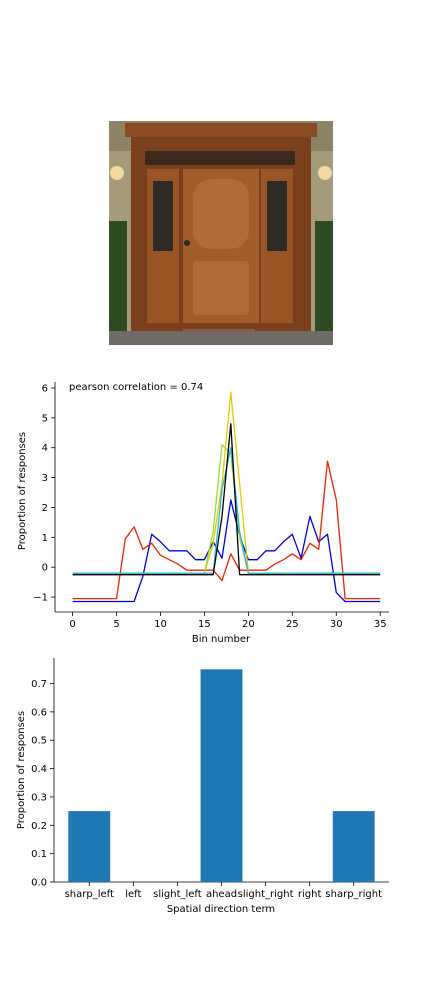 Image resolution: width=432 pixels, height=1008 pixels. I want to click on bar-chart-y-tick-label: 0.1, so click(39, 854).